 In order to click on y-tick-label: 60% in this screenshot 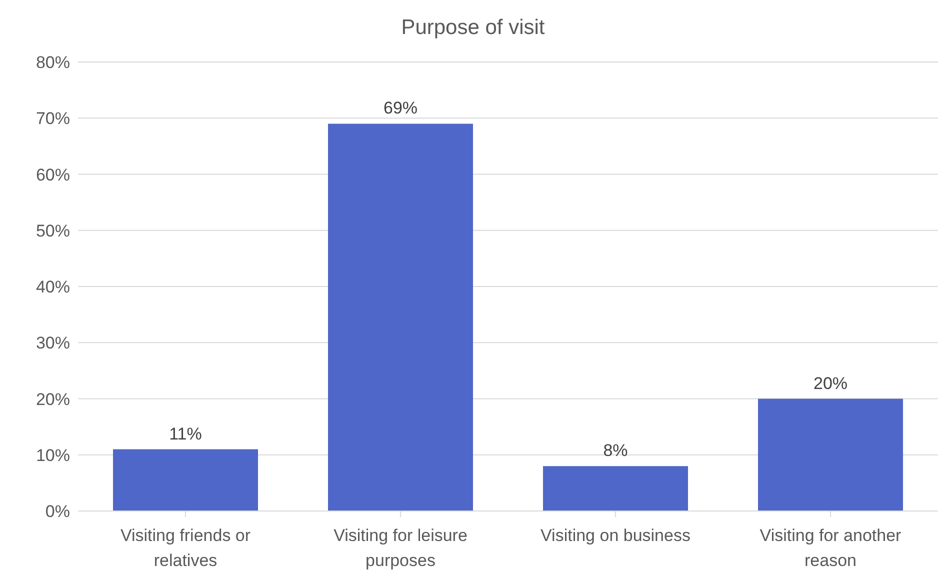, I will do `click(53, 174)`.